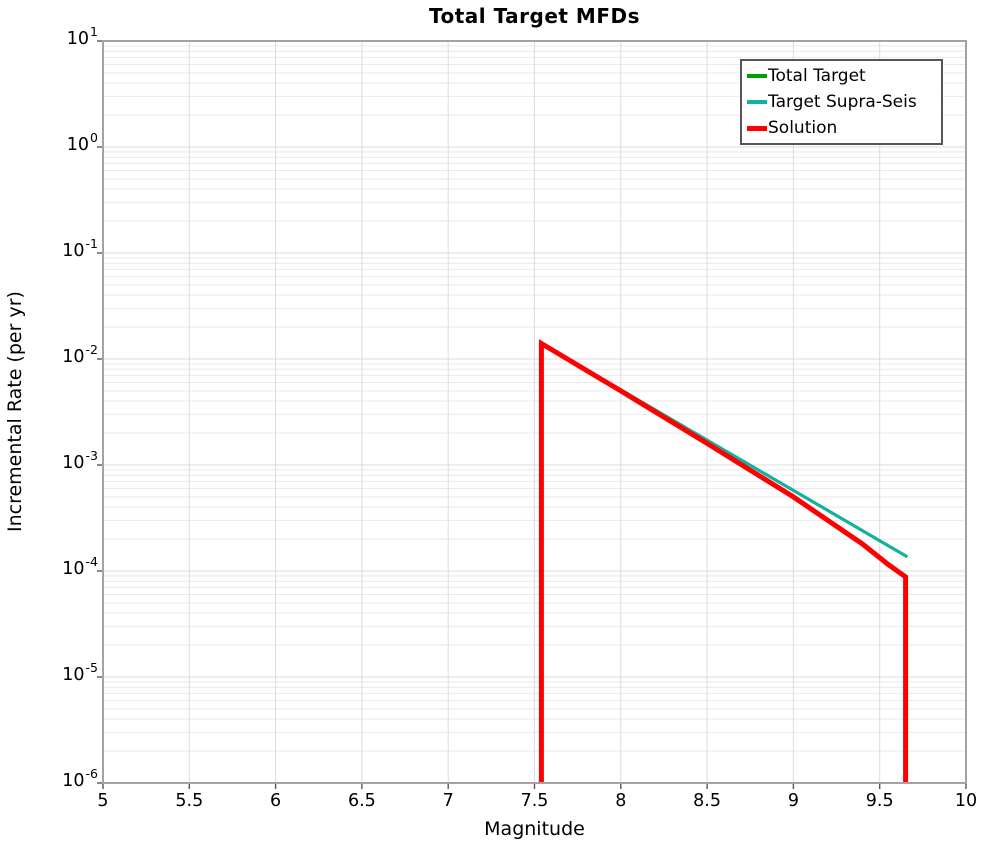 The height and width of the screenshot is (850, 1000). I want to click on y-tick-label: 10⁻¹, so click(80, 248).